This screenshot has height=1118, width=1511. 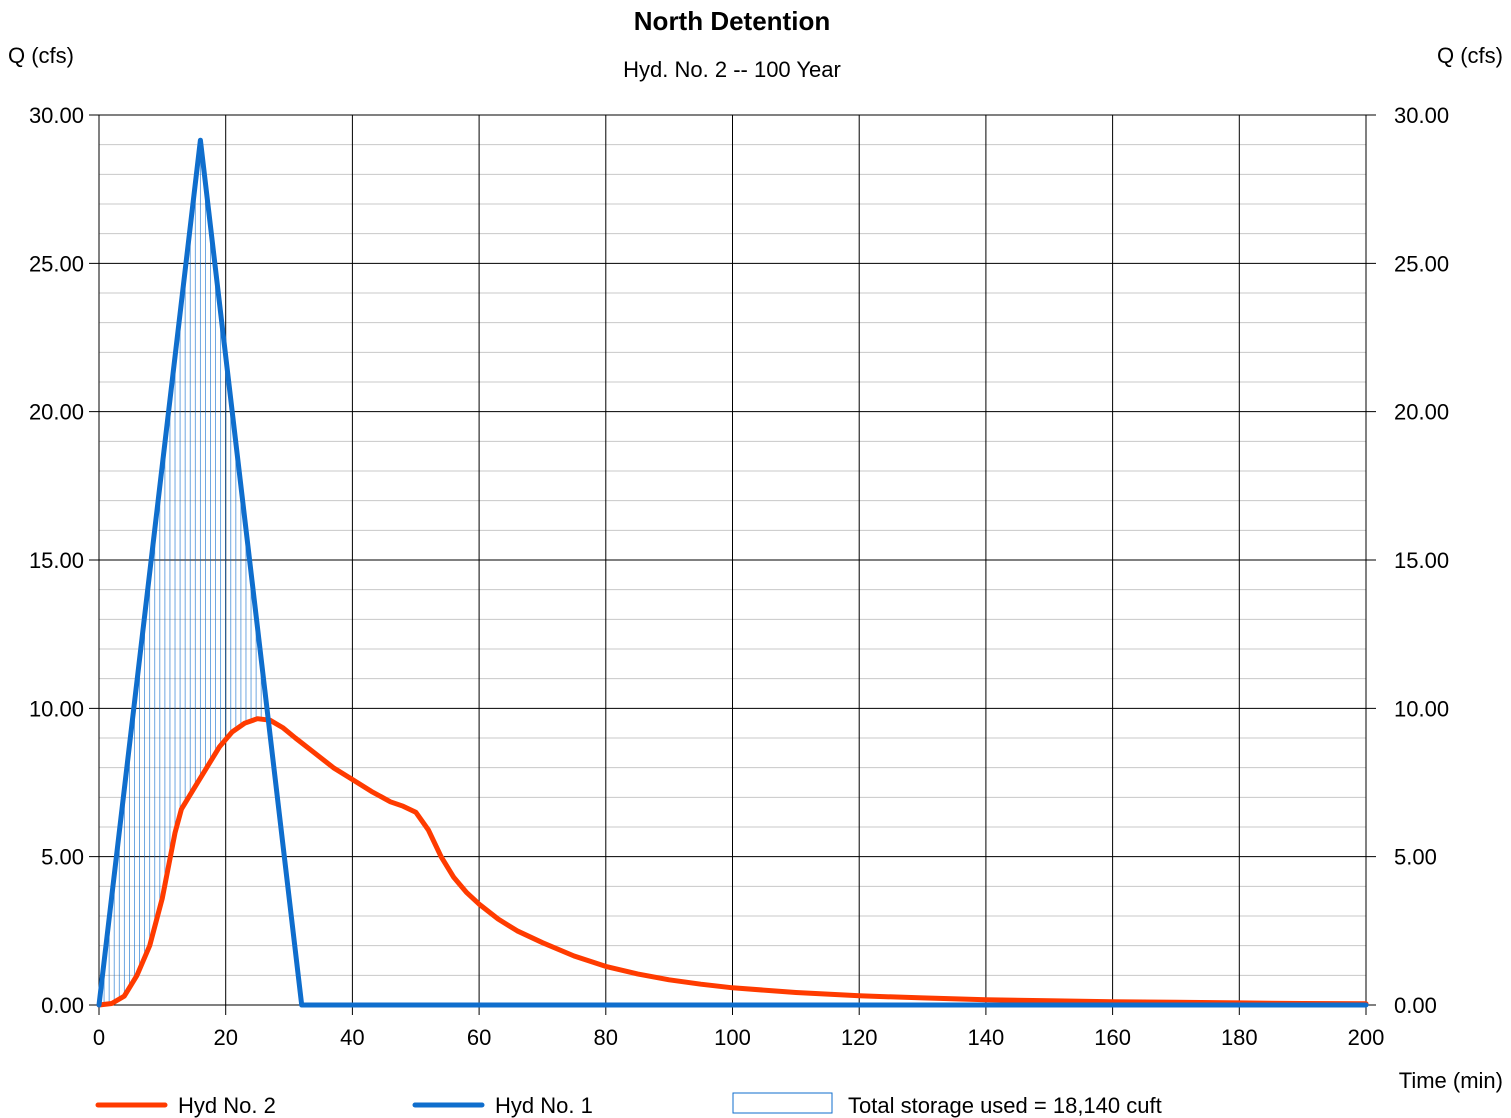 What do you see at coordinates (56, 708) in the screenshot?
I see `y-tick-label-left: 10.00` at bounding box center [56, 708].